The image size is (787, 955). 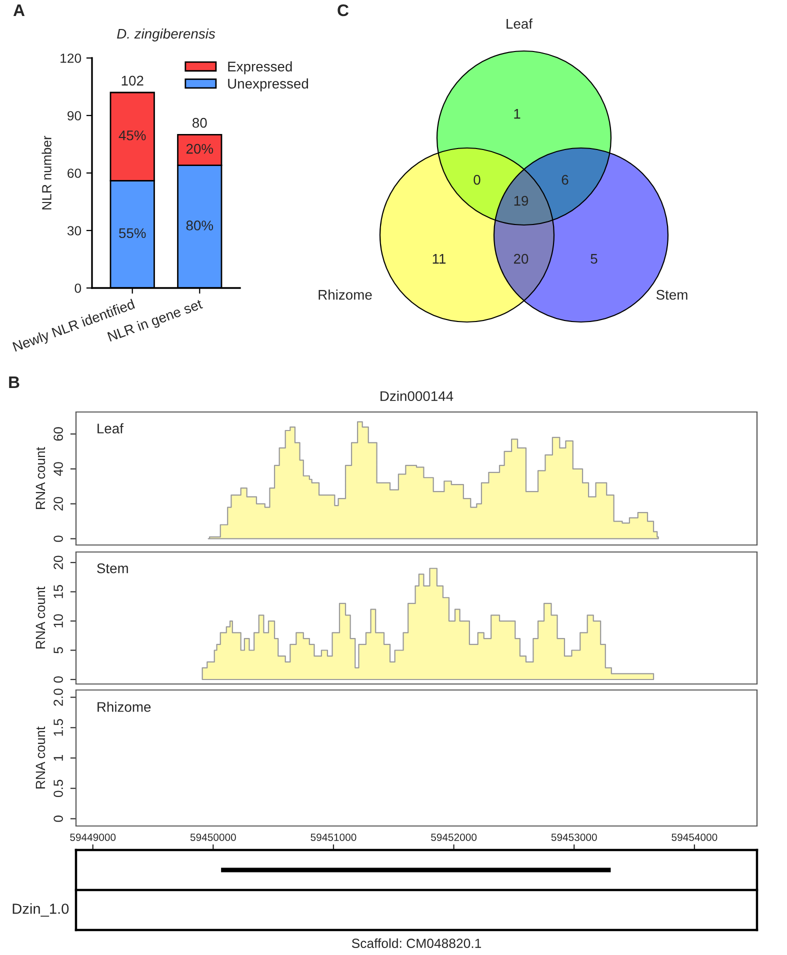 I want to click on text: 1, so click(x=517, y=114).